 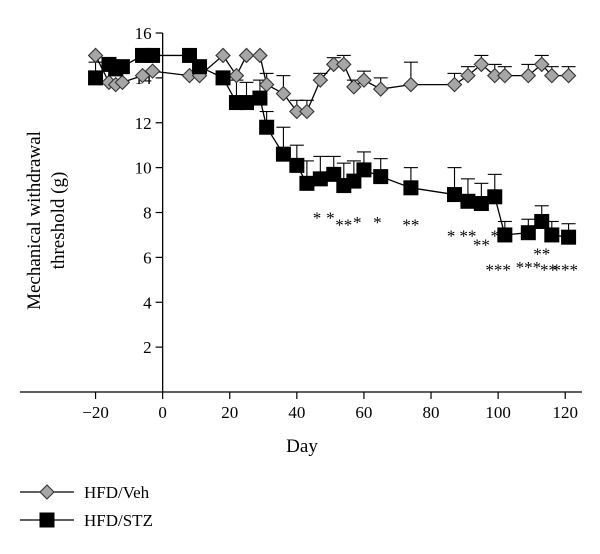 What do you see at coordinates (118, 520) in the screenshot?
I see `legend-label: HFD/STZ` at bounding box center [118, 520].